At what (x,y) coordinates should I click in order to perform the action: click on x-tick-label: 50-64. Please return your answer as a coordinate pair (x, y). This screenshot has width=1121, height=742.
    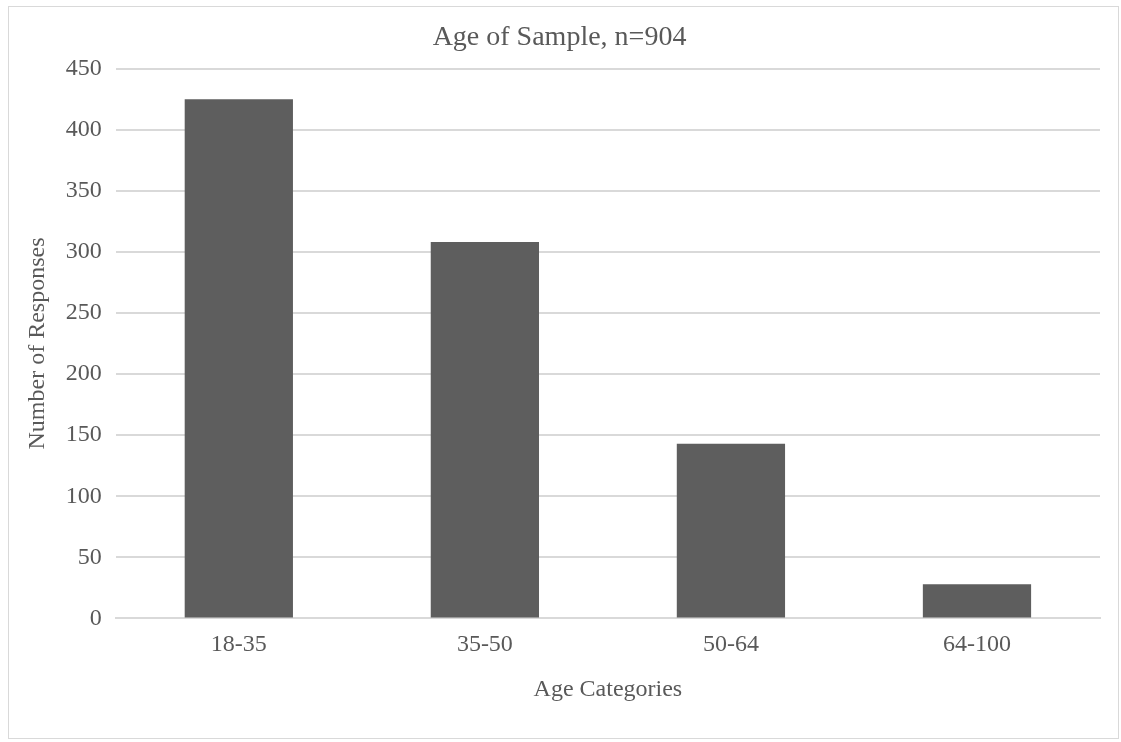
    Looking at the image, I should click on (730, 643).